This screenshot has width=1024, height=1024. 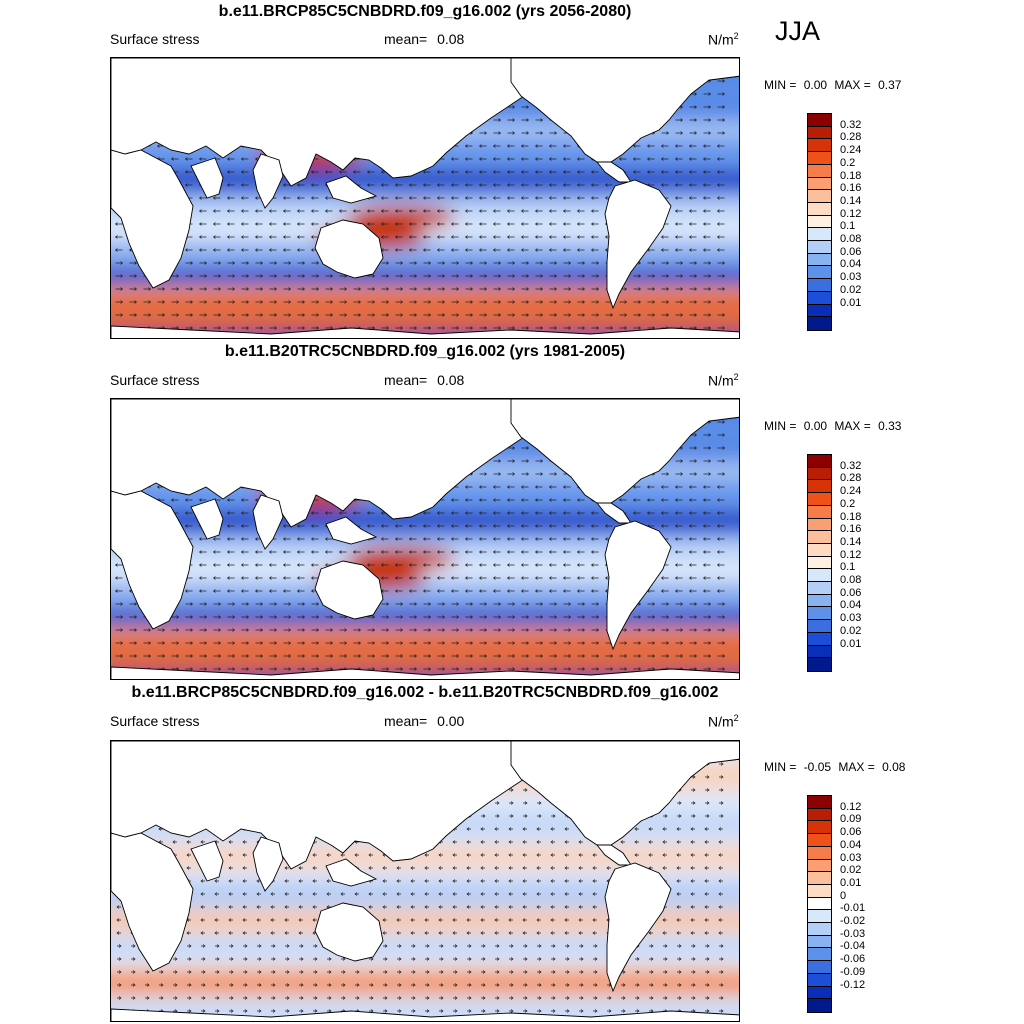 What do you see at coordinates (351, 189) in the screenshot?
I see `land-se-asia-islands` at bounding box center [351, 189].